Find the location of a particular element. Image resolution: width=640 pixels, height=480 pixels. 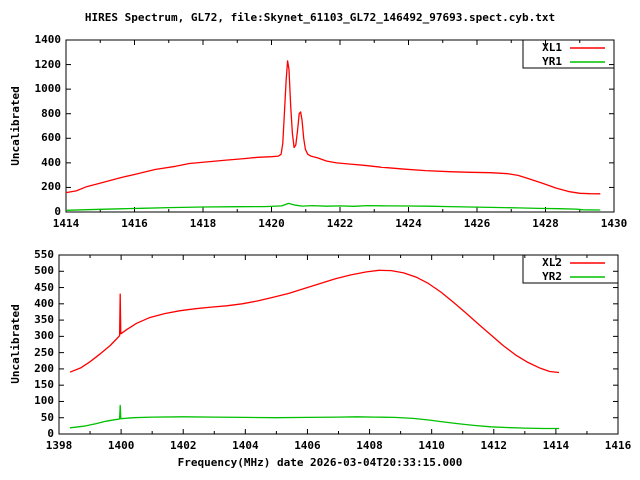

legend-label-YR2: YR2 is located at coordinates (552, 276).